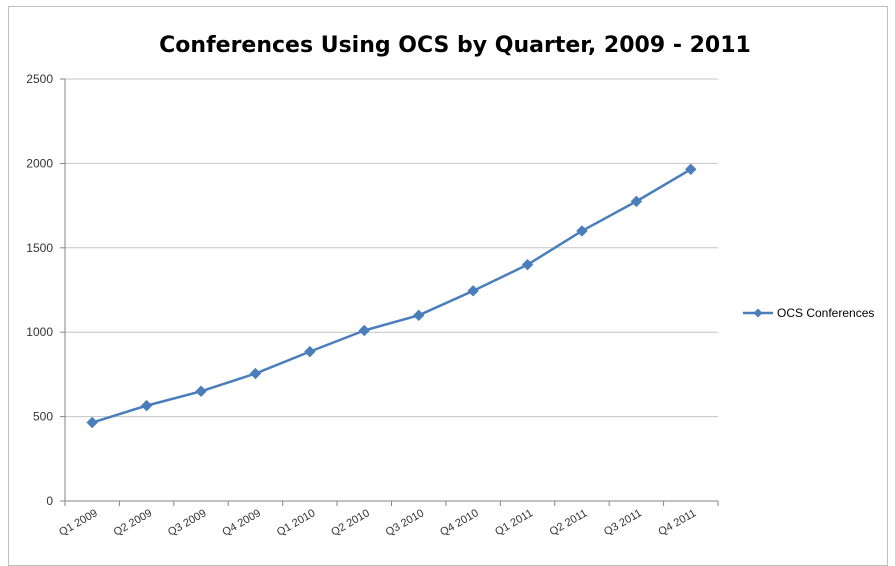  I want to click on x-tick-label: Q2 2009, so click(133, 522).